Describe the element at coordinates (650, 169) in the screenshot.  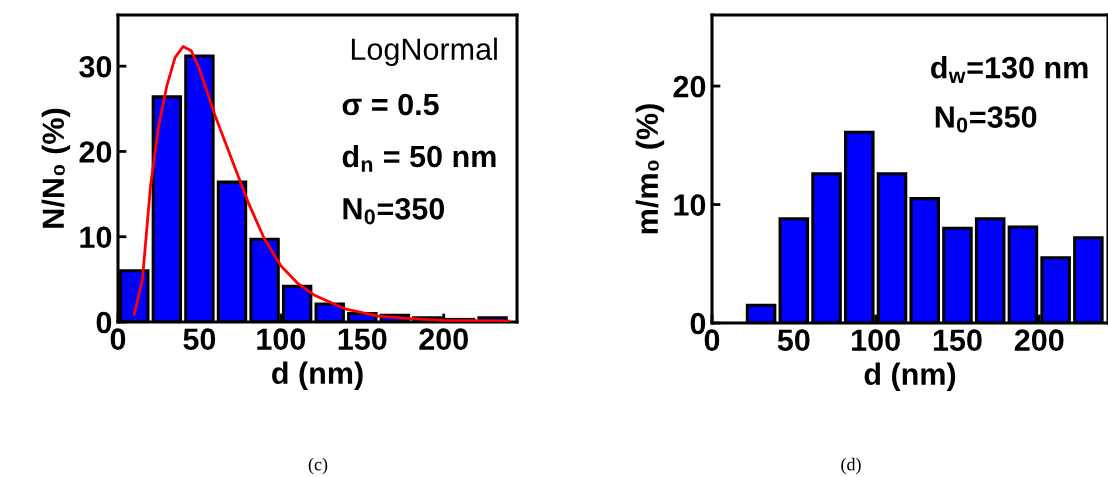
I see `y-axis-title: m/m₀ (%)` at that location.